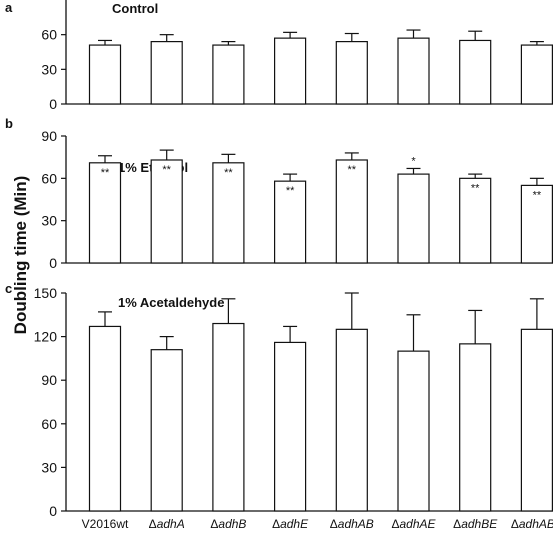 This screenshot has width=553, height=536. Describe the element at coordinates (351, 211) in the screenshot. I see `bar-b-adhAB` at that location.